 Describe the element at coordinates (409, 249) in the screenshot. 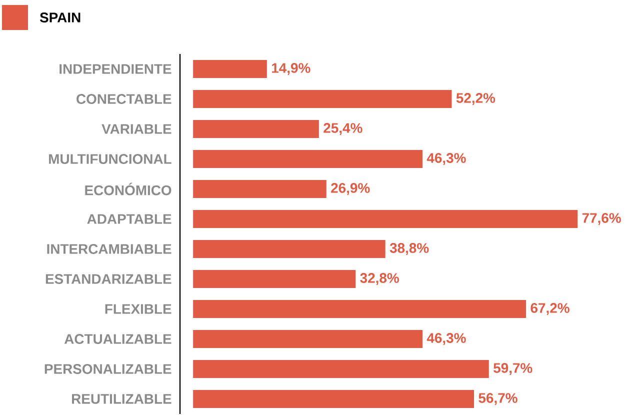

I see `data-label: 38,8%` at that location.